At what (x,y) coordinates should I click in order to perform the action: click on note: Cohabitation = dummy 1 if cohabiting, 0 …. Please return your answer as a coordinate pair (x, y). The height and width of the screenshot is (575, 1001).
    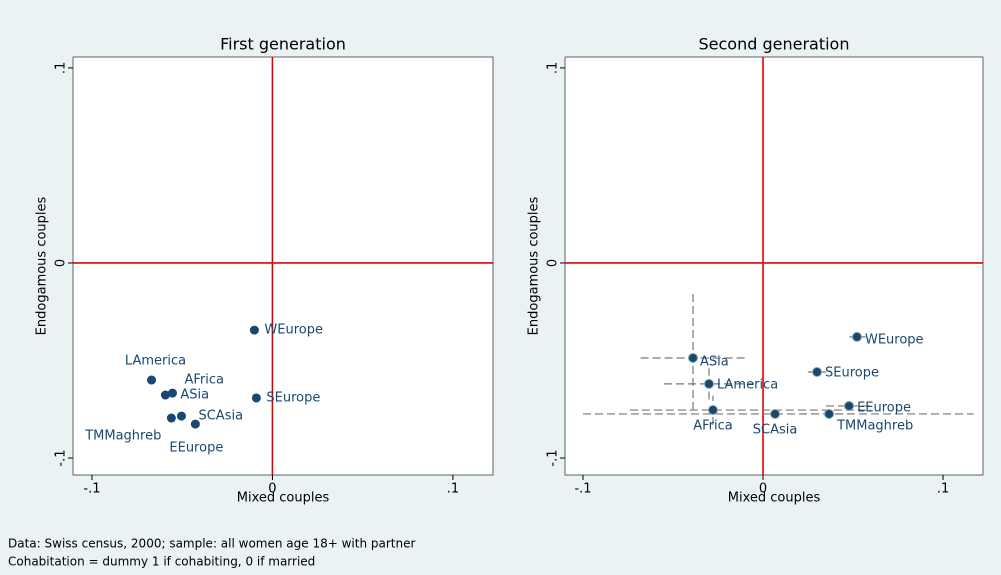
    Looking at the image, I should click on (161, 562).